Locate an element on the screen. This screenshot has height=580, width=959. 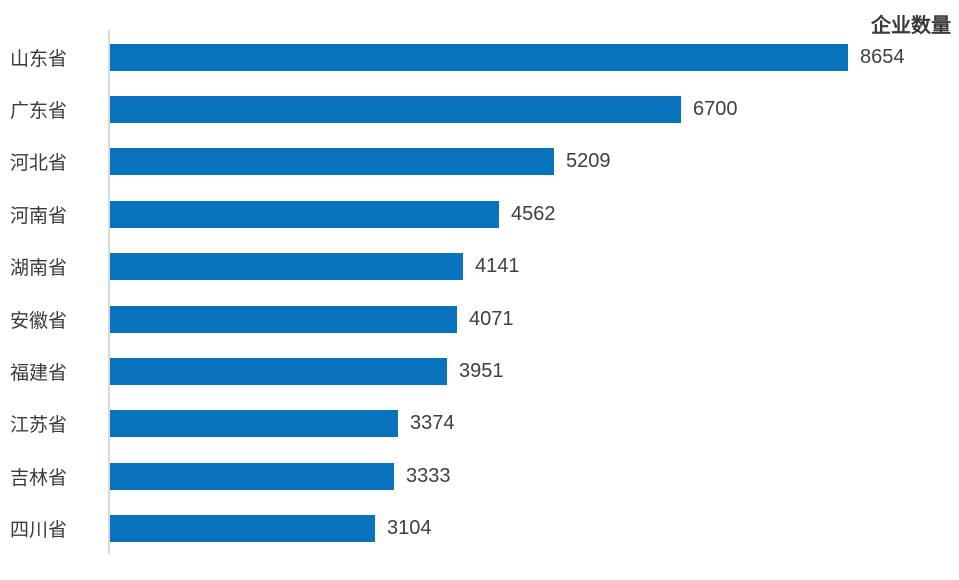
bar-row: 河南省 4562 is located at coordinates (479, 214).